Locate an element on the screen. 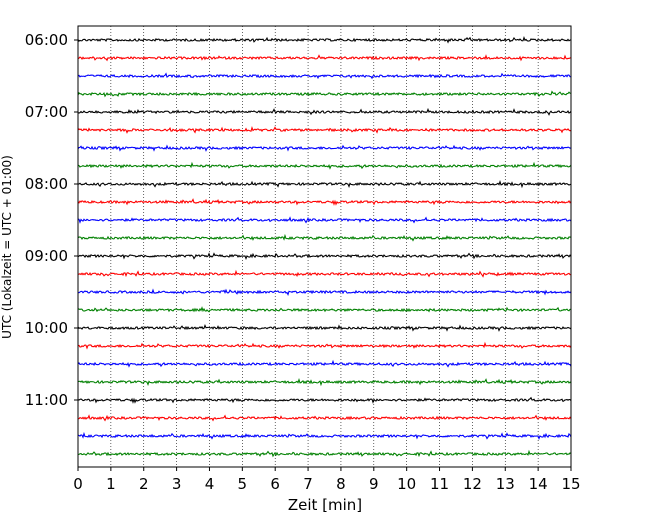  x-tick-label: 14 is located at coordinates (538, 484).